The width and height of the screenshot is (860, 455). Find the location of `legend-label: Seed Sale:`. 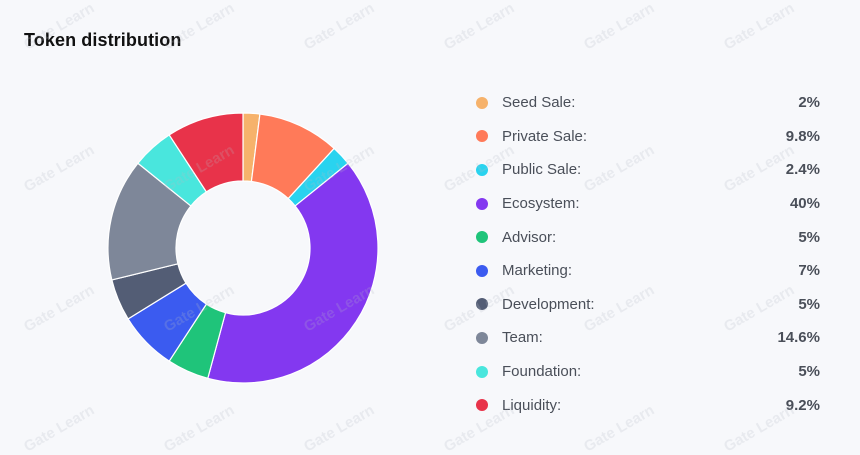

legend-label: Seed Sale: is located at coordinates (539, 103).